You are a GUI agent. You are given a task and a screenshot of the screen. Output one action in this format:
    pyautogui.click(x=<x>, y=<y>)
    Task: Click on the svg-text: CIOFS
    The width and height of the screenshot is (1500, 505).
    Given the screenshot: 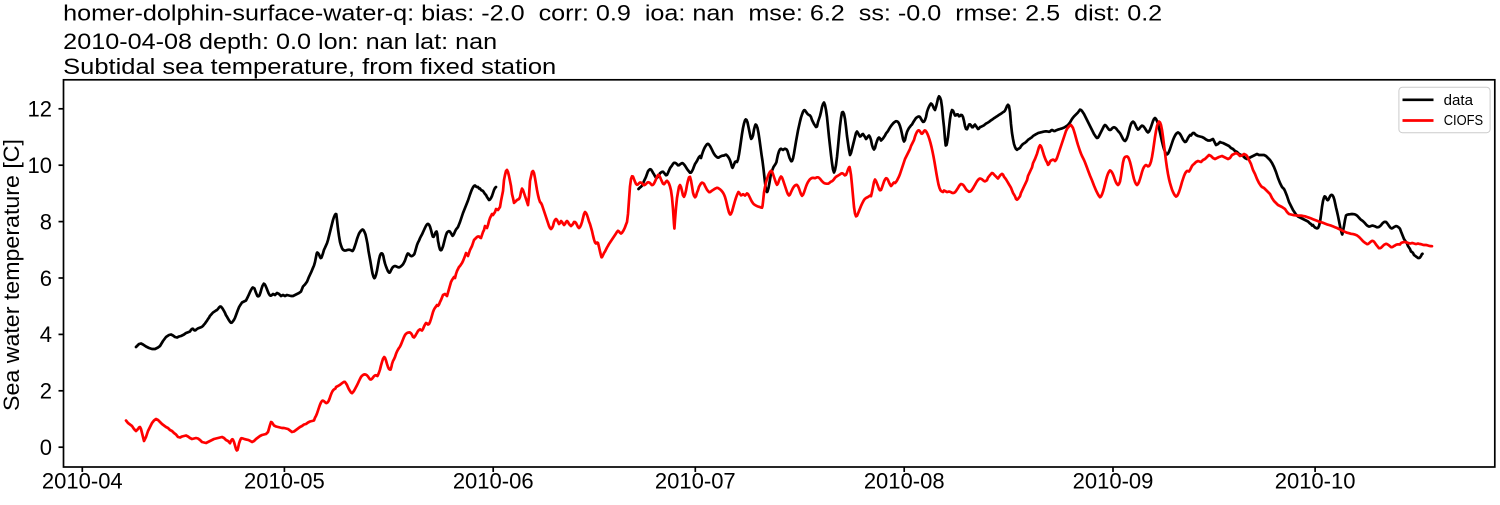 What is the action you would take?
    pyautogui.click(x=1463, y=121)
    